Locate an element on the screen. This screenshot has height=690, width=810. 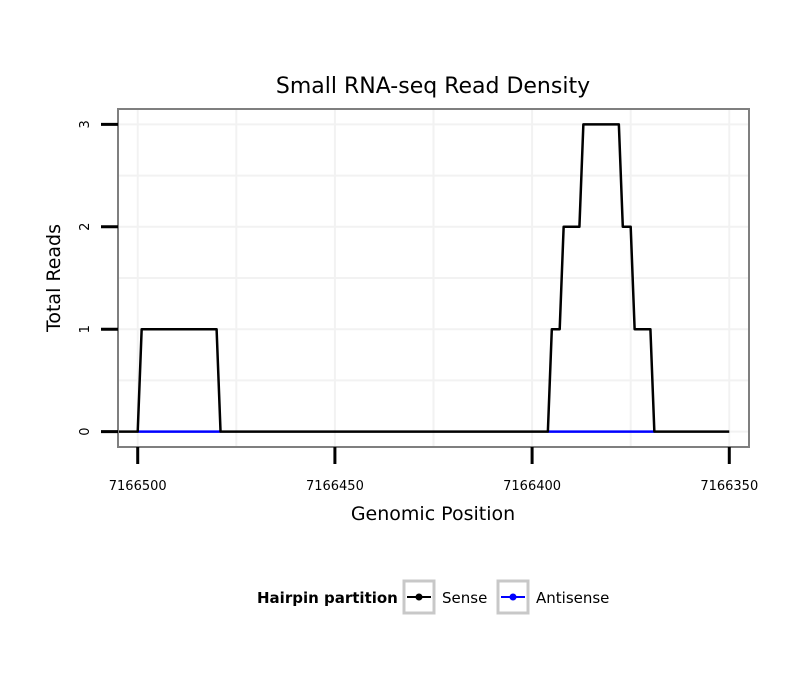
legend: Hairpin partition Sense Antisense is located at coordinates (433, 597).